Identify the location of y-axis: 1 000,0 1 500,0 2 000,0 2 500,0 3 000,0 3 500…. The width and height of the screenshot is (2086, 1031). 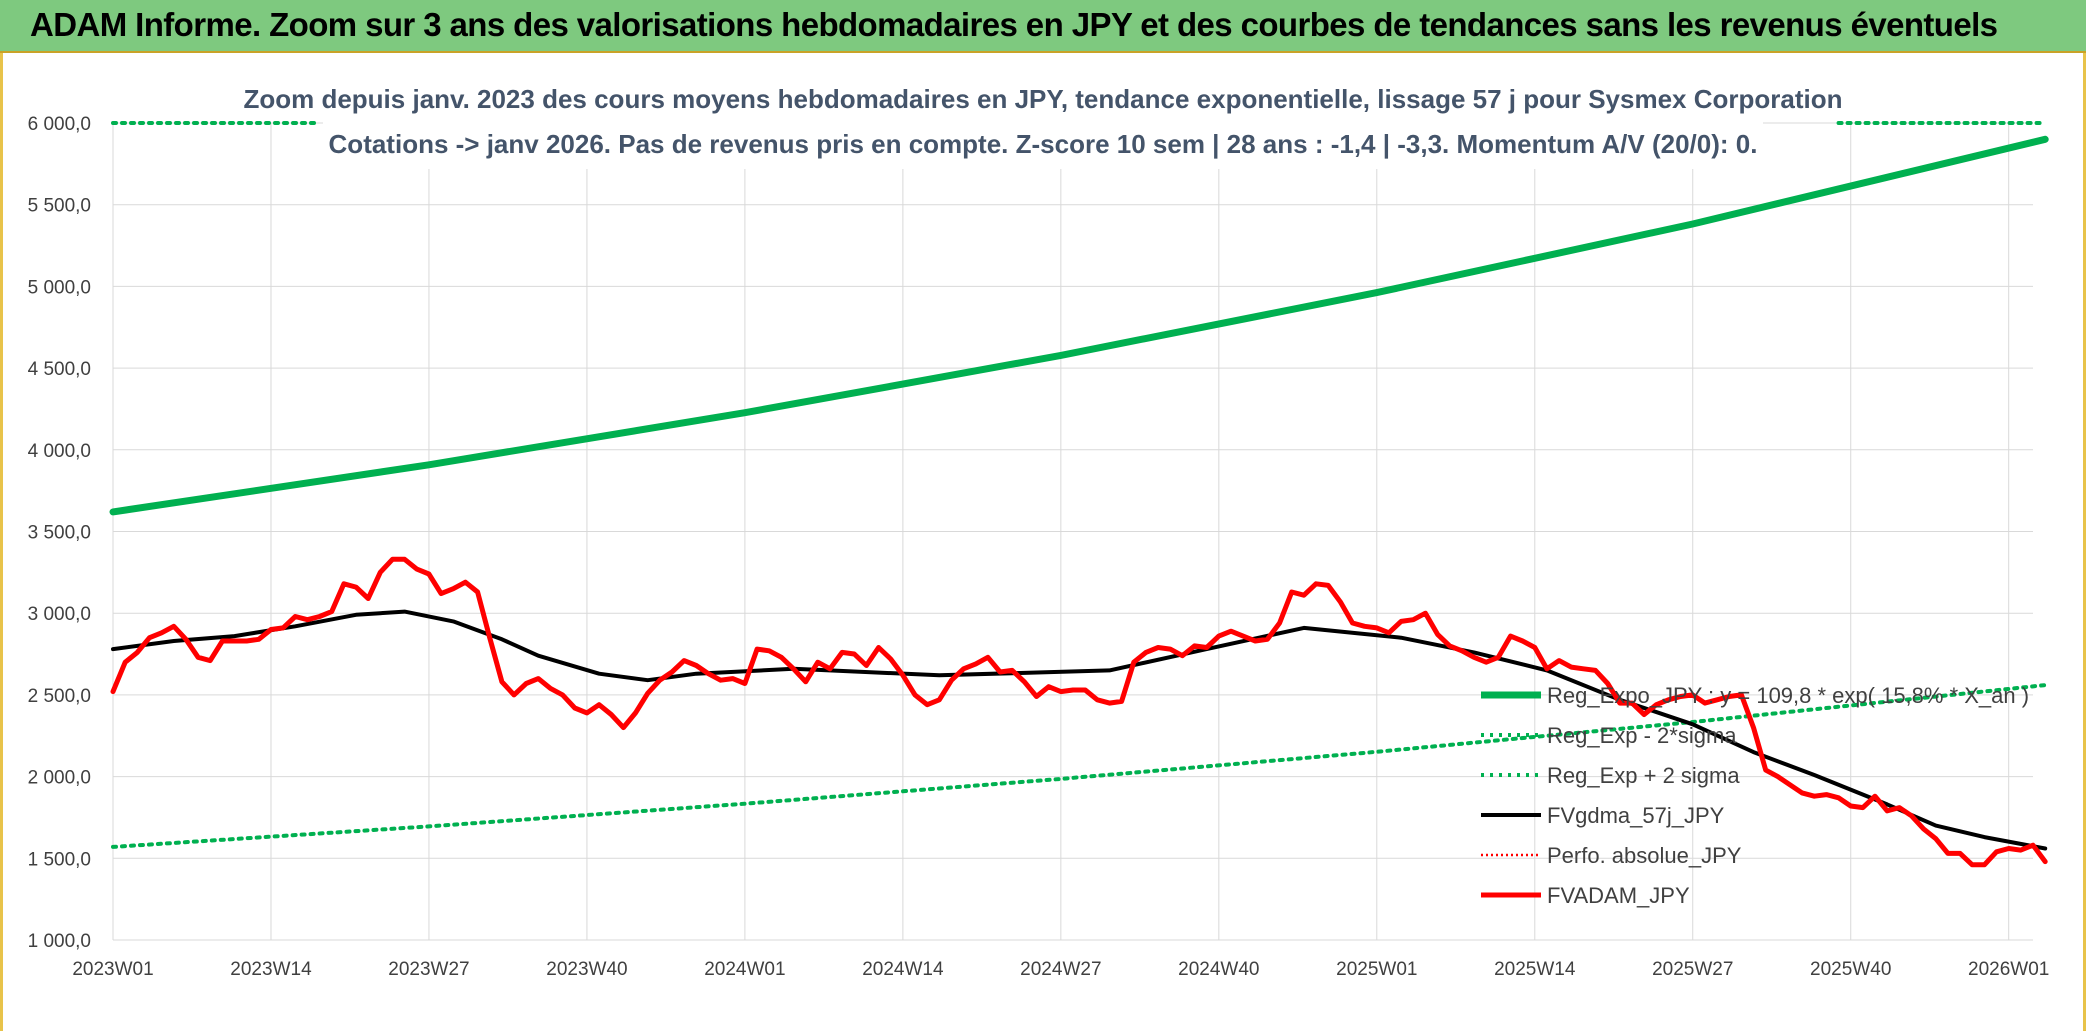
(59, 533).